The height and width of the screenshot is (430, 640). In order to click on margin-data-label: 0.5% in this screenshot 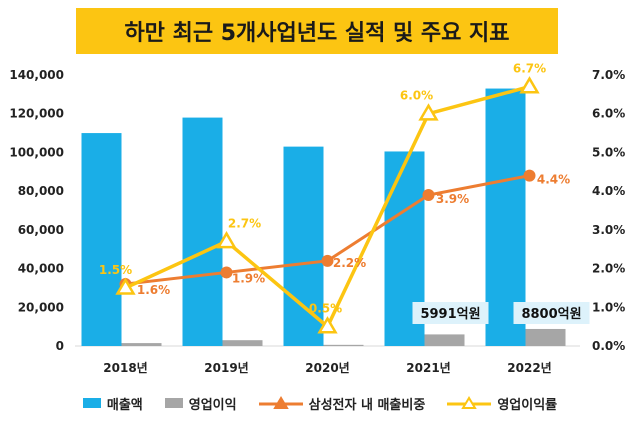, I will do `click(325, 309)`.